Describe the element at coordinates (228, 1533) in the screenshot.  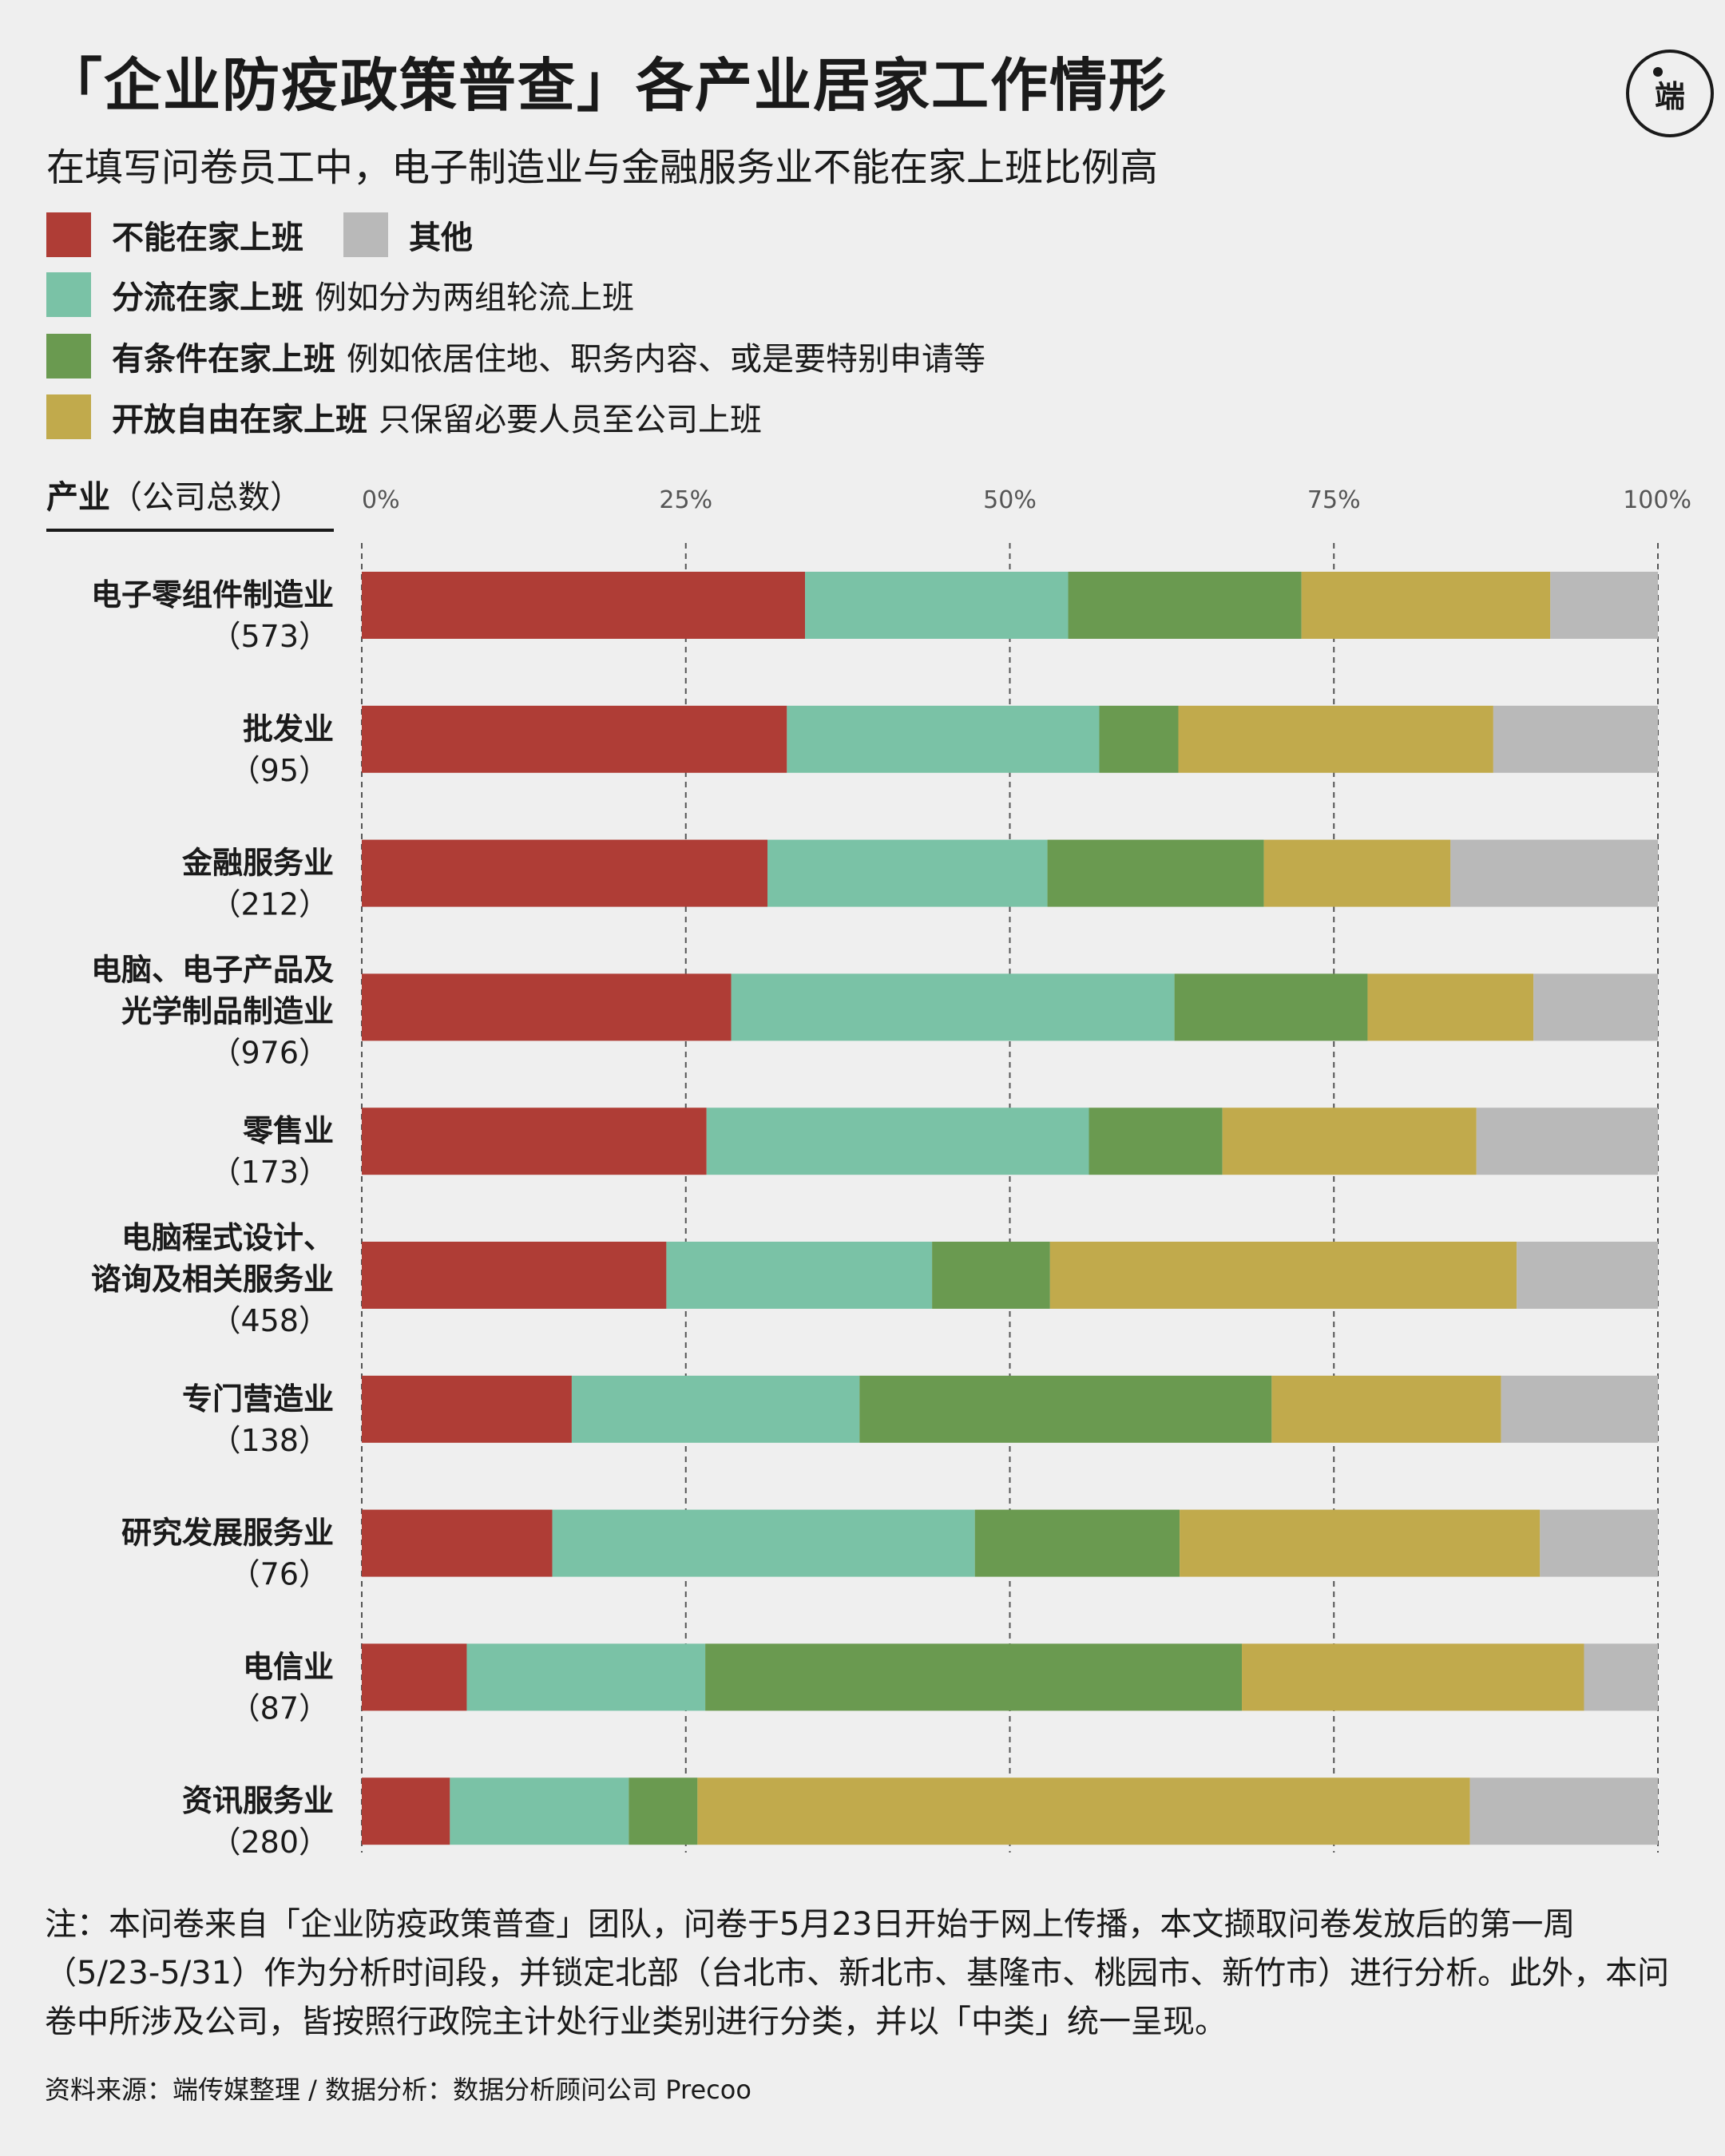
I see `category-label: 研究发展服务业` at that location.